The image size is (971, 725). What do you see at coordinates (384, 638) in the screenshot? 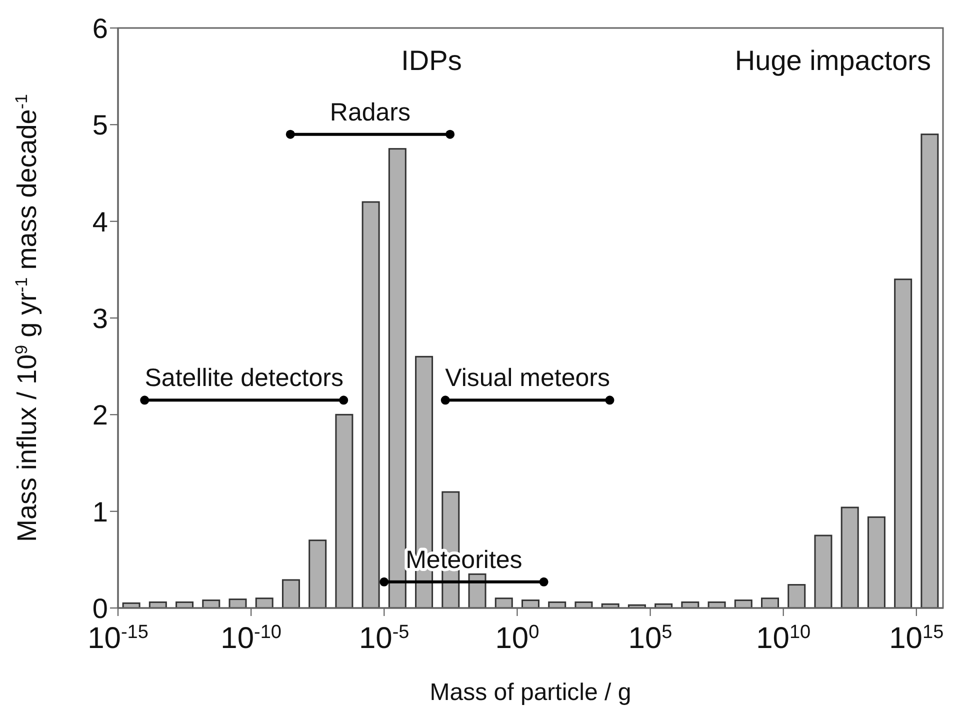
I see `x-tick-label: 10$^{-5}$` at bounding box center [384, 638].